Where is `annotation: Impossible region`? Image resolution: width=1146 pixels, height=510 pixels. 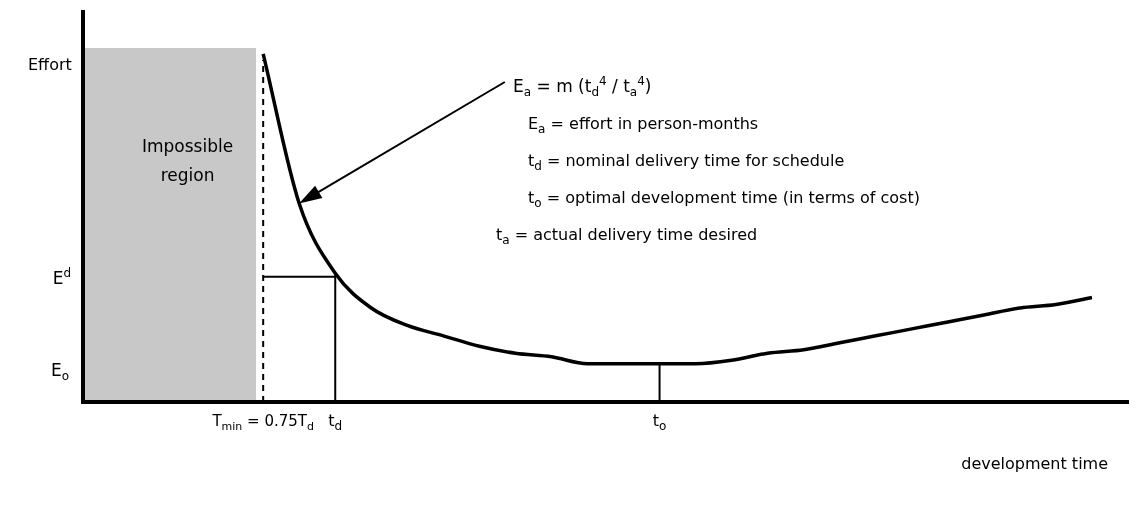 annotation: Impossible region is located at coordinates (188, 160).